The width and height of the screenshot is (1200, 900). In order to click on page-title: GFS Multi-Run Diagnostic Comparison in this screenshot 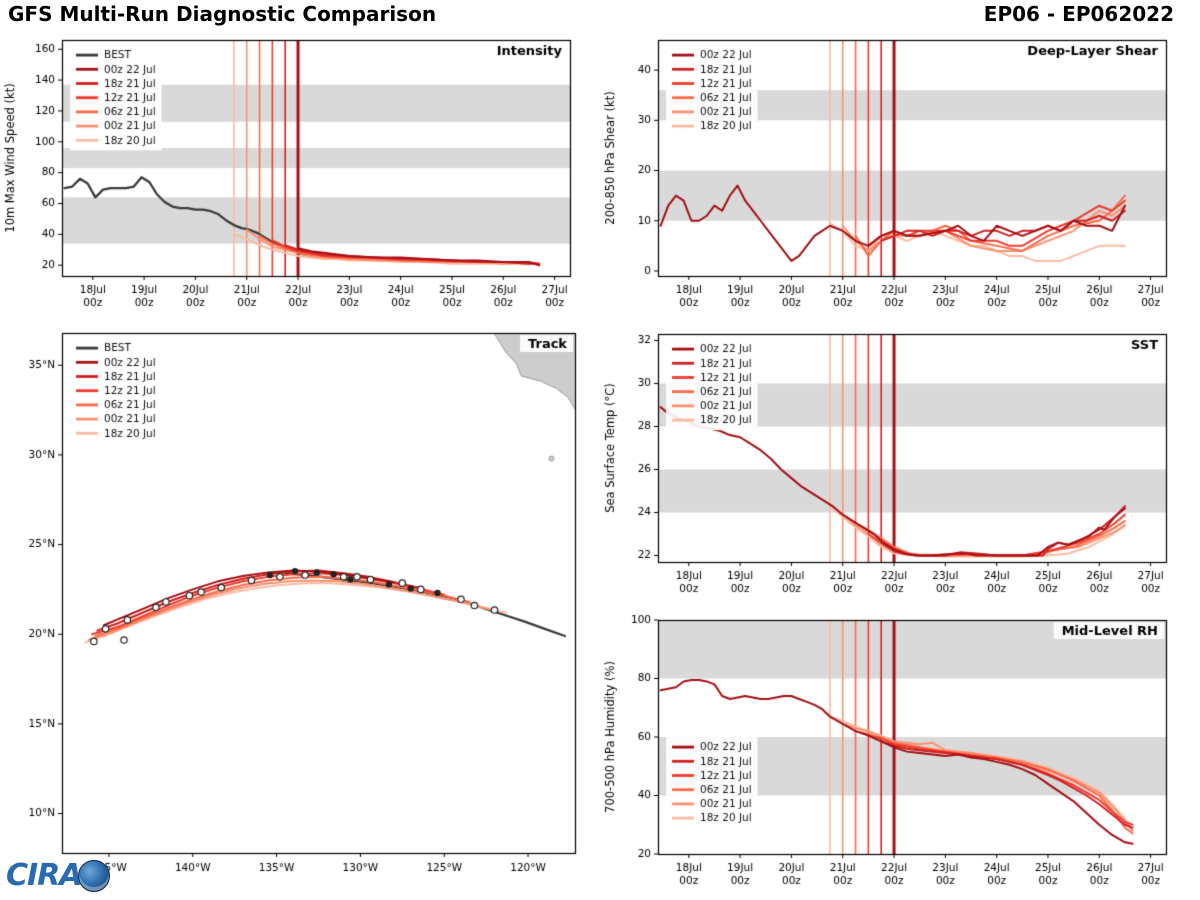, I will do `click(222, 14)`.